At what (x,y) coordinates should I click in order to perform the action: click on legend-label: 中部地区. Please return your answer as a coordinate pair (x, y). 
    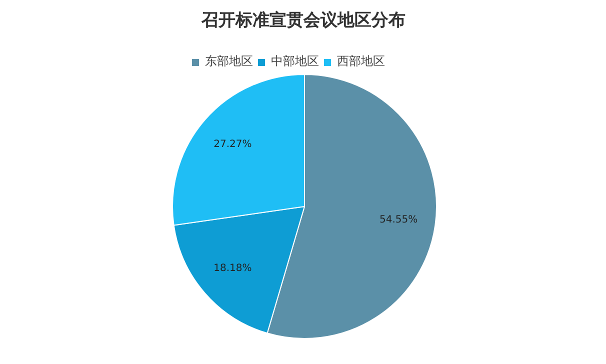
    Looking at the image, I should click on (295, 61).